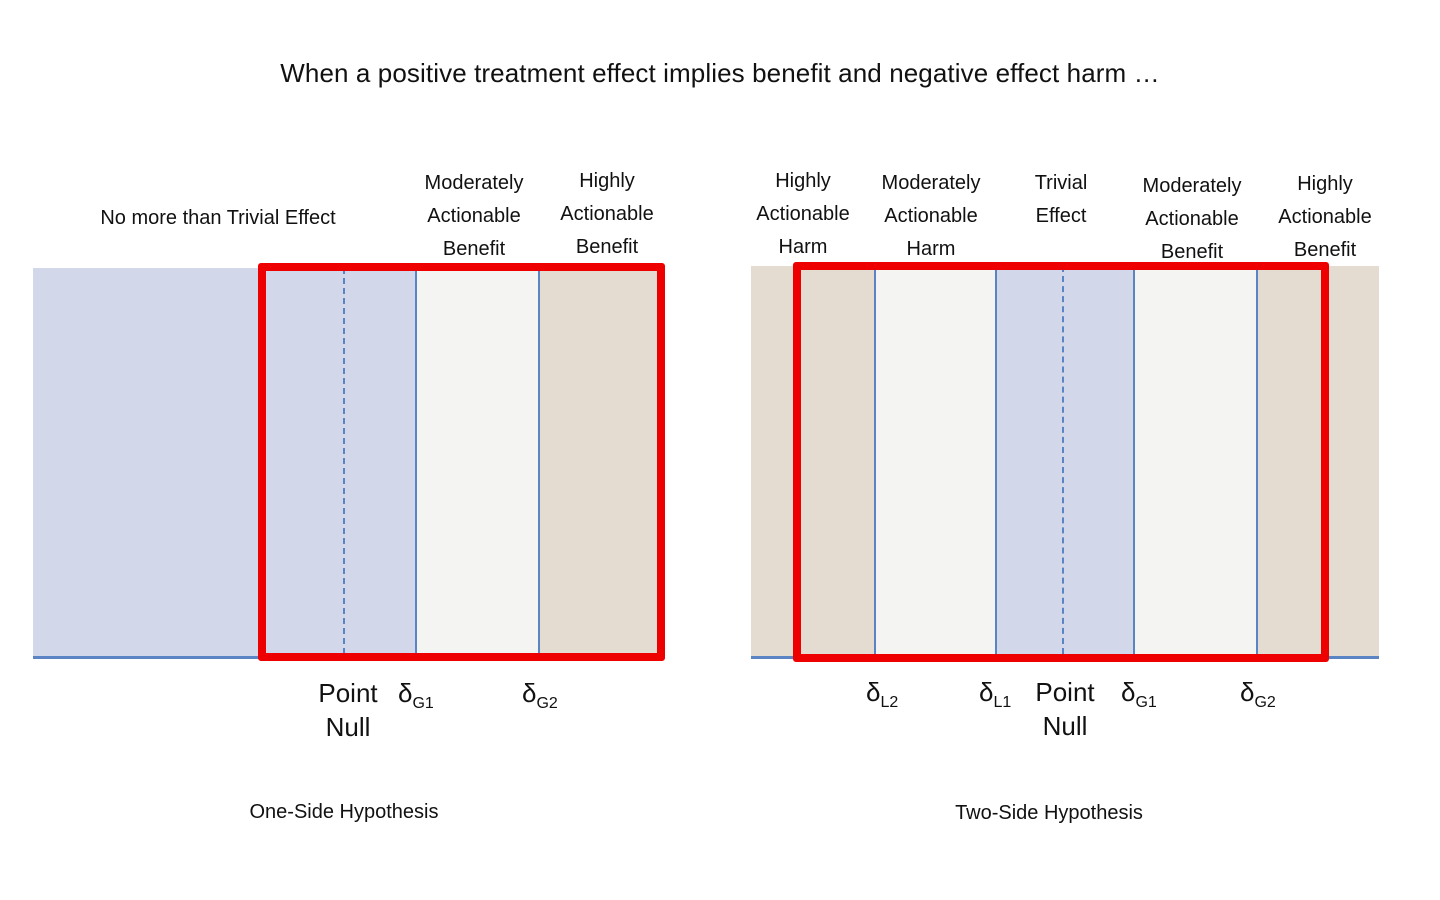 This screenshot has width=1440, height=900. Describe the element at coordinates (1192, 219) in the screenshot. I see `two-side-moderate-benefit-label: Moderately Actionable Benefit` at that location.